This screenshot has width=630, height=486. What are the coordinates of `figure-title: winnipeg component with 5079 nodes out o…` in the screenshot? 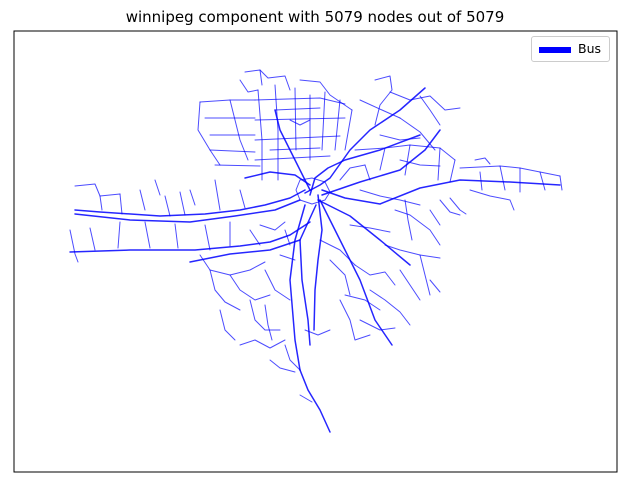 It's located at (315, 17).